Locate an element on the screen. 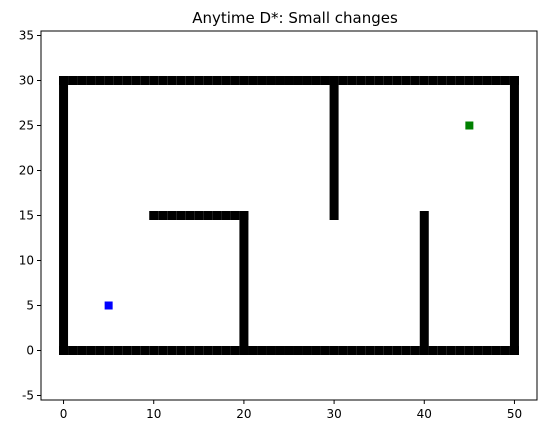 Image resolution: width=546 pixels, height=435 pixels. y-tick-label: 20 is located at coordinates (26, 171).